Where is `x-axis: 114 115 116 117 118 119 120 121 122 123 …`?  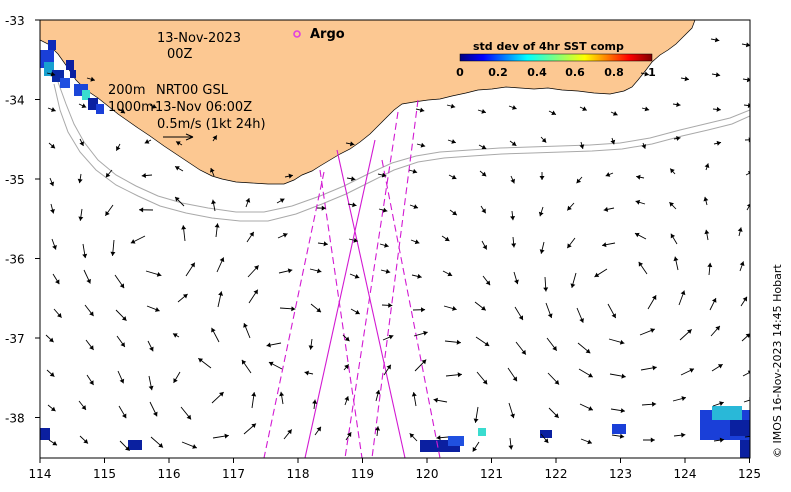 x-axis: 114 115 116 117 118 119 120 121 122 123 … is located at coordinates (395, 469).